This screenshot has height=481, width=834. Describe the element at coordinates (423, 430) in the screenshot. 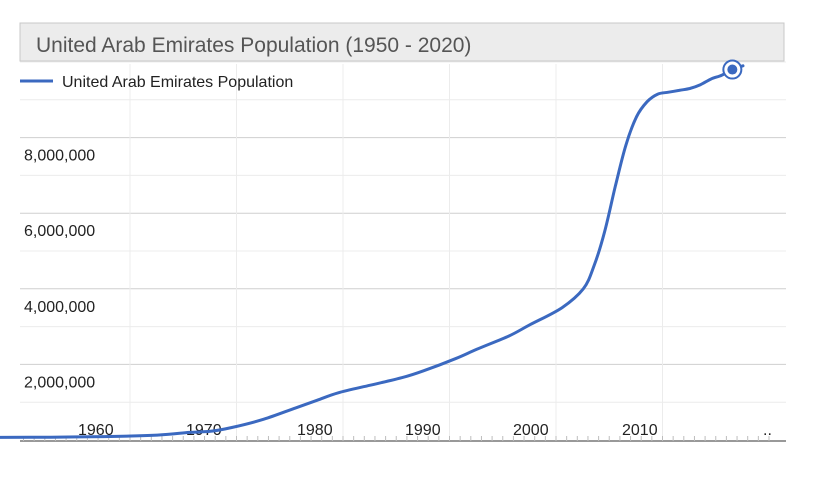

I see `x-tick-label: 1990` at that location.